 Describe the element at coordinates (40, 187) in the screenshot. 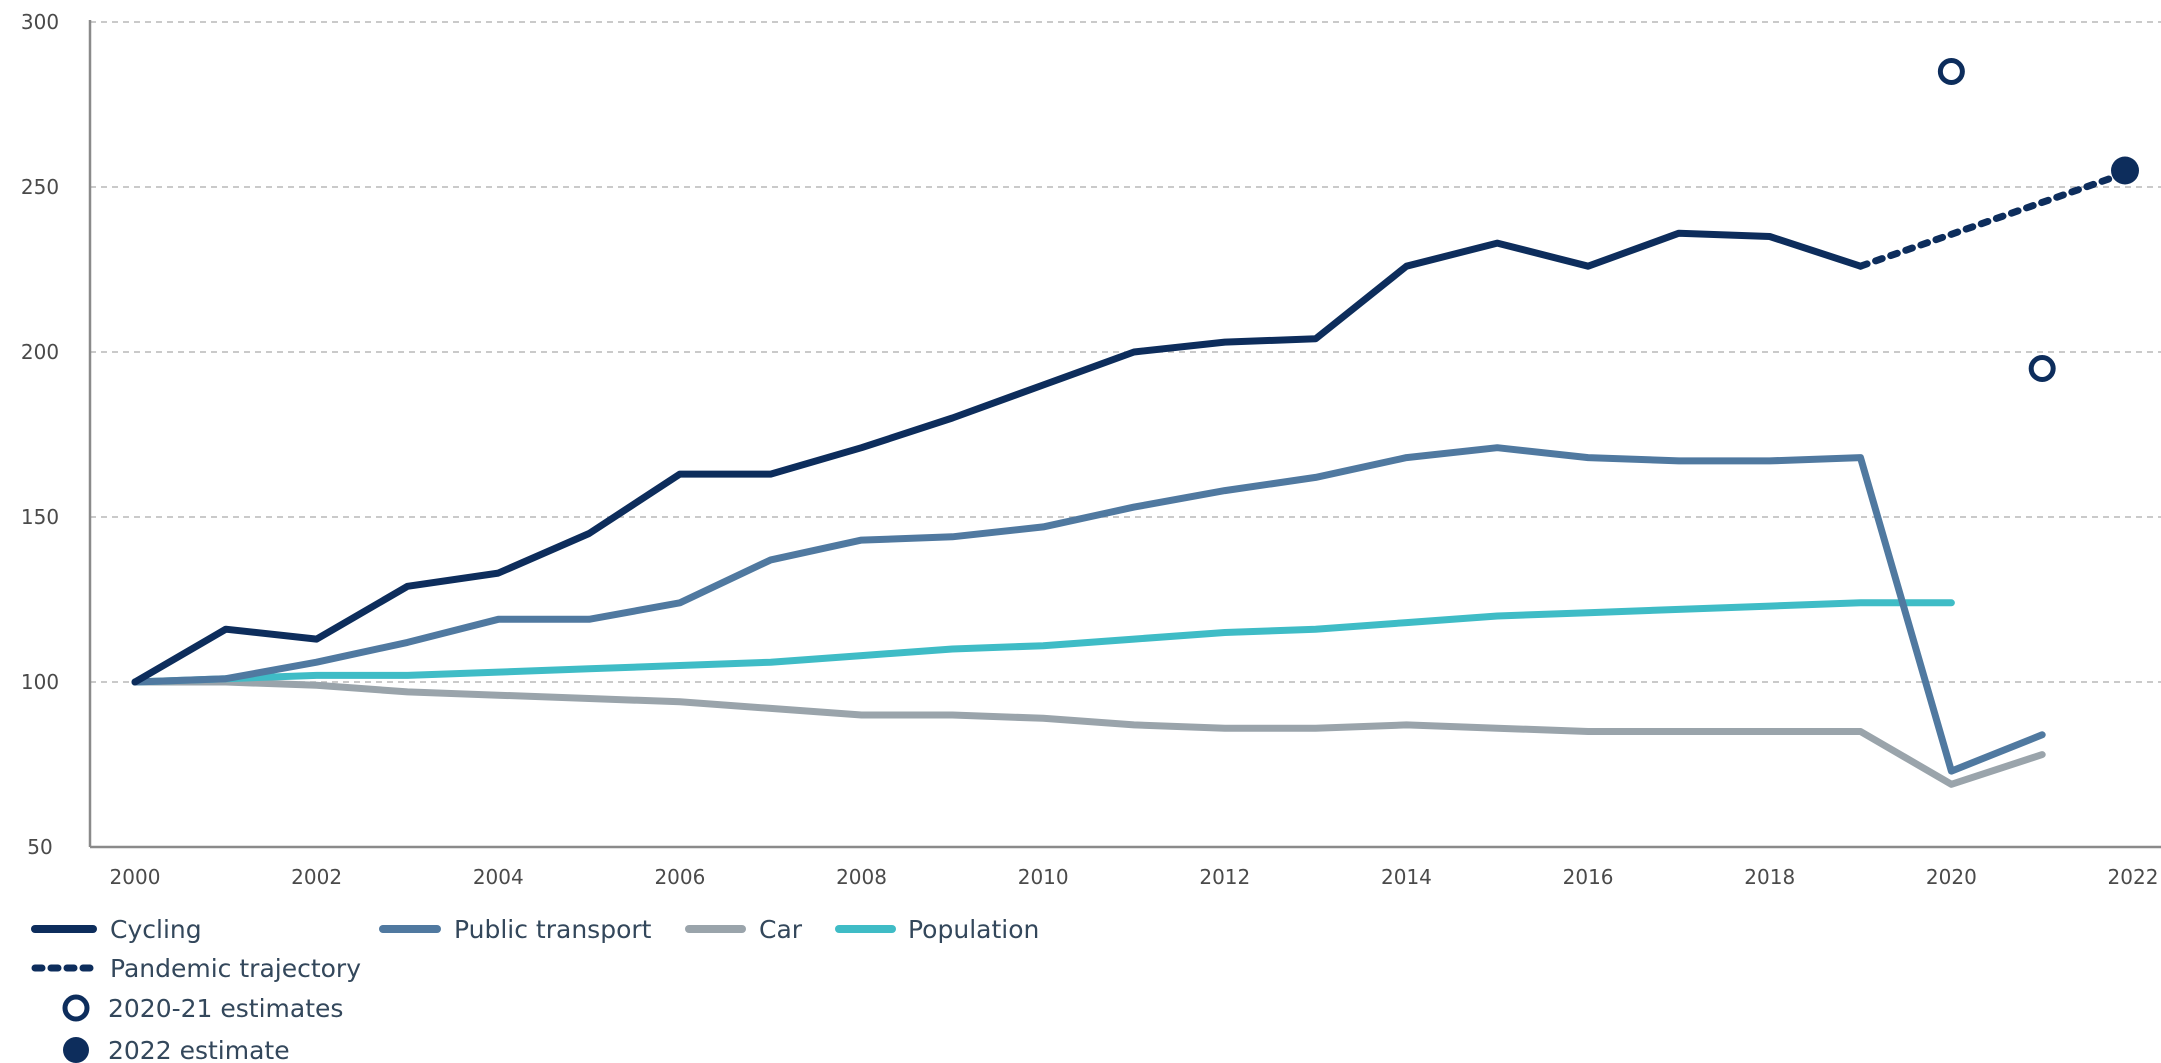

I see `y-tick-label-250: 250` at that location.